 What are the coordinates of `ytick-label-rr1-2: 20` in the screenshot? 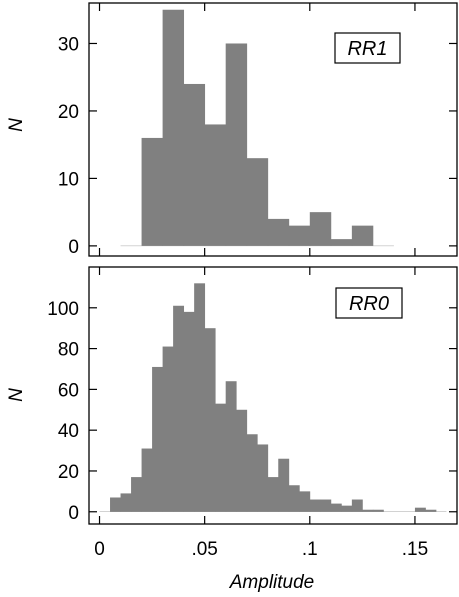 It's located at (68, 112).